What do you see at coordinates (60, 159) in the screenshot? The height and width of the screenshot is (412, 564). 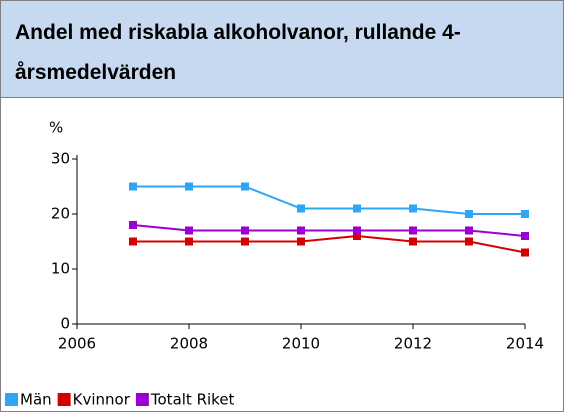 I see `y-tick-label: 30` at bounding box center [60, 159].